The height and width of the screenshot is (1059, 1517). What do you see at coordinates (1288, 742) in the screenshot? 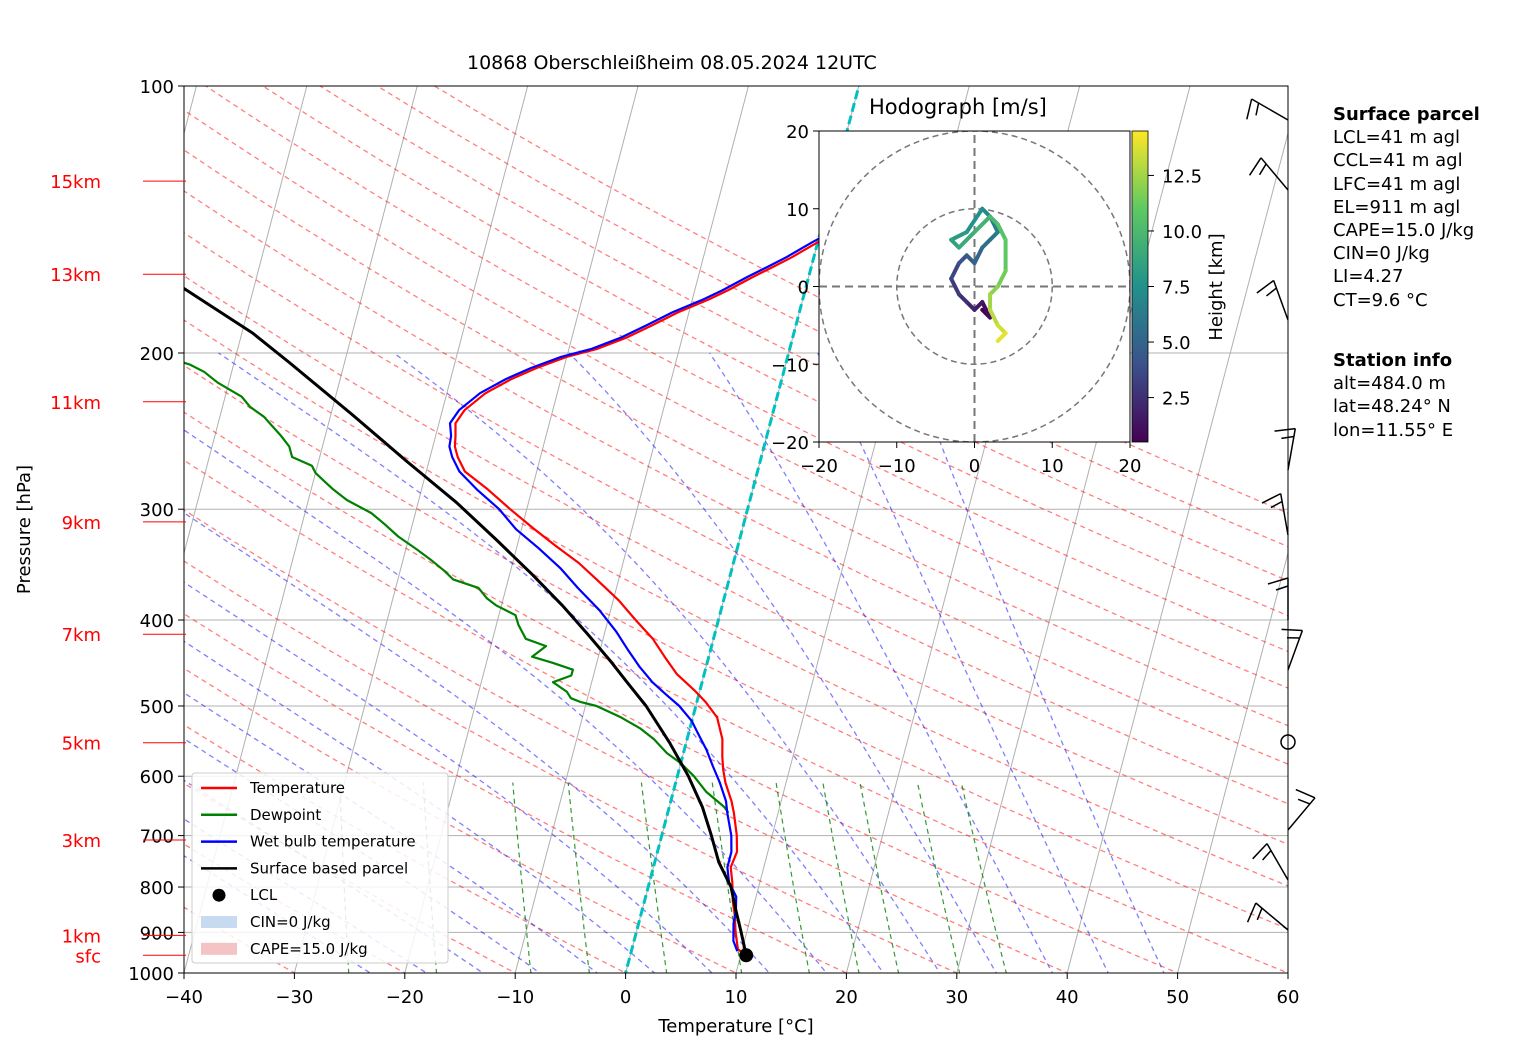
I see `calm-wind-marker` at bounding box center [1288, 742].